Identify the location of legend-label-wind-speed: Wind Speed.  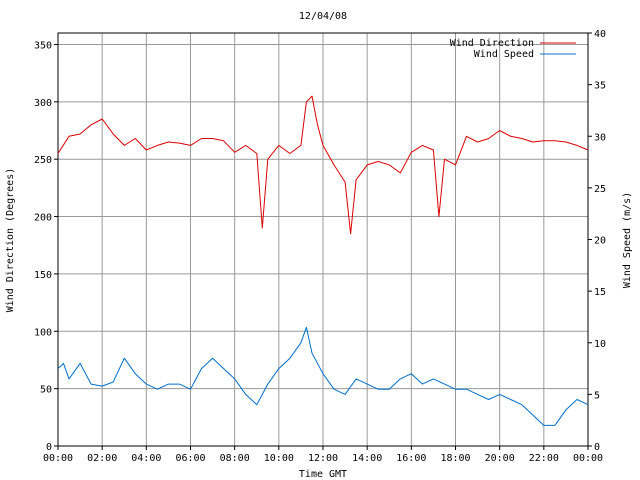
(504, 54).